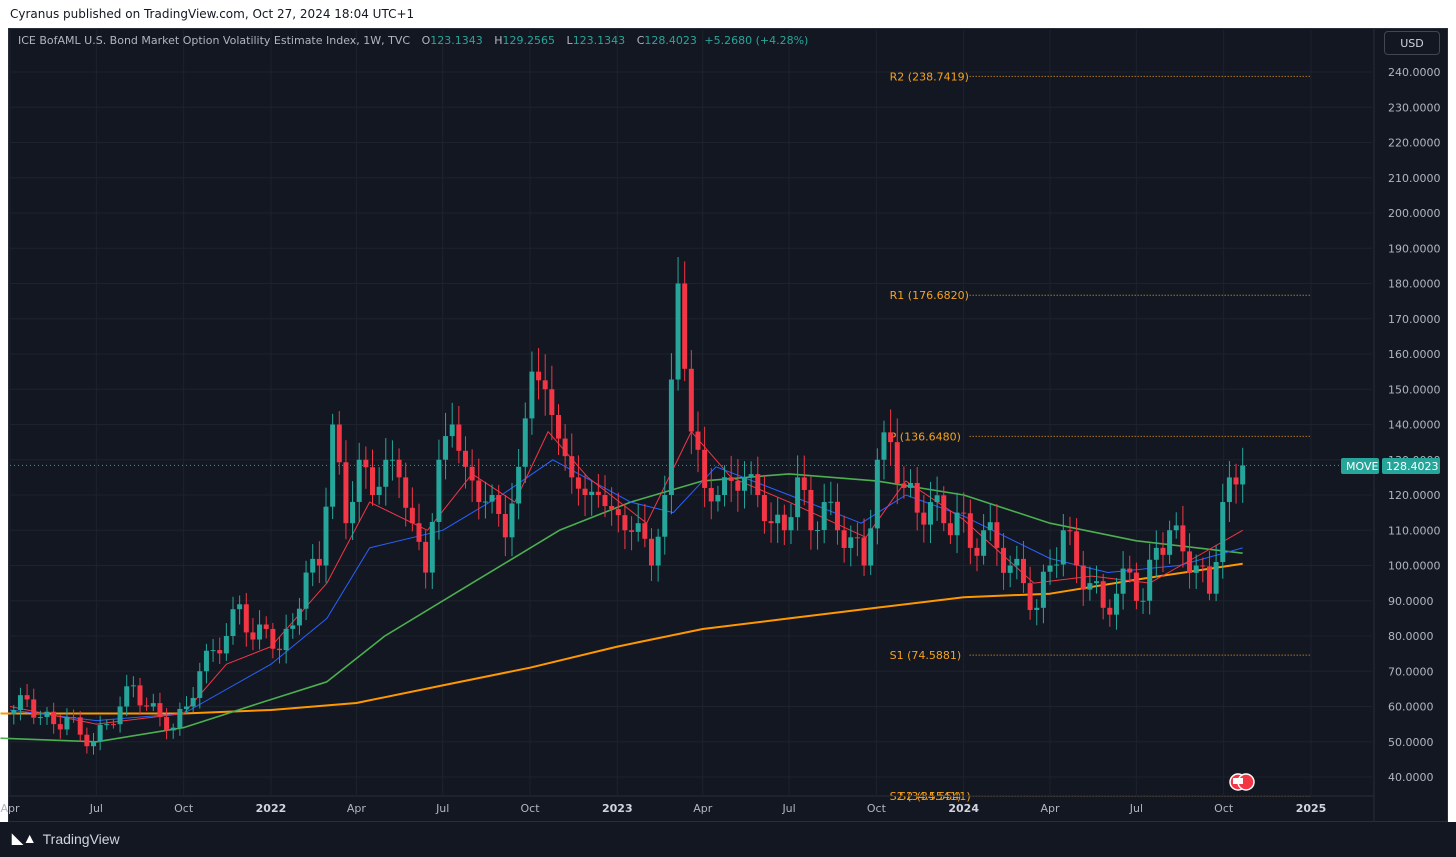  I want to click on y-tick-label: 120.0000, so click(1414, 495).